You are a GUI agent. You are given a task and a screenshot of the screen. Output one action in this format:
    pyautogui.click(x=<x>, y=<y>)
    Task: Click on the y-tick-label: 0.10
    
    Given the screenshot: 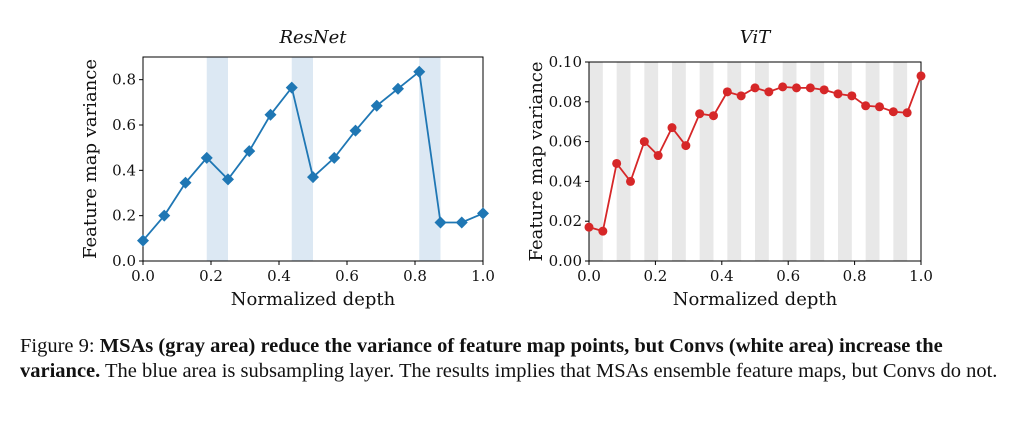 What is the action you would take?
    pyautogui.click(x=565, y=62)
    